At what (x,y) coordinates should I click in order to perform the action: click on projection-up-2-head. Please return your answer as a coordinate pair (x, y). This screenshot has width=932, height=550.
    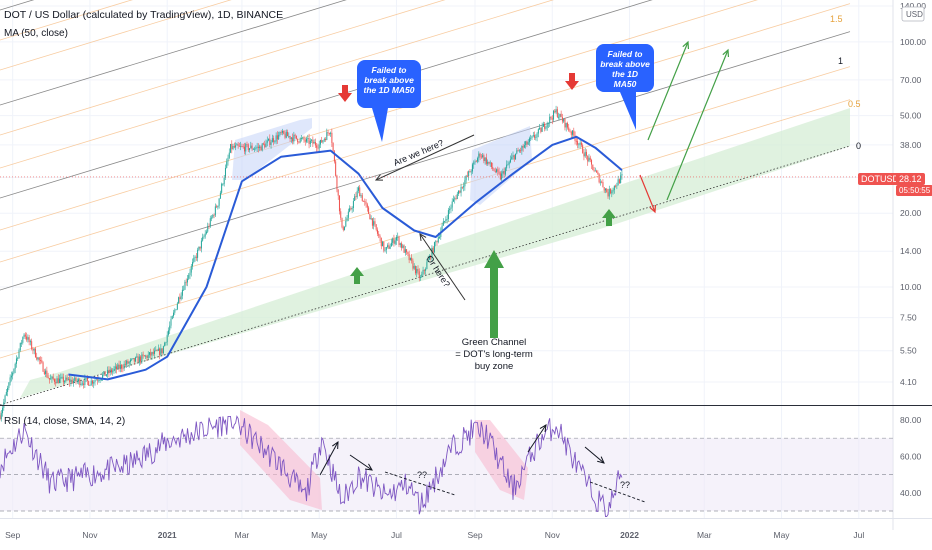
    Looking at the image, I should click on (726, 53).